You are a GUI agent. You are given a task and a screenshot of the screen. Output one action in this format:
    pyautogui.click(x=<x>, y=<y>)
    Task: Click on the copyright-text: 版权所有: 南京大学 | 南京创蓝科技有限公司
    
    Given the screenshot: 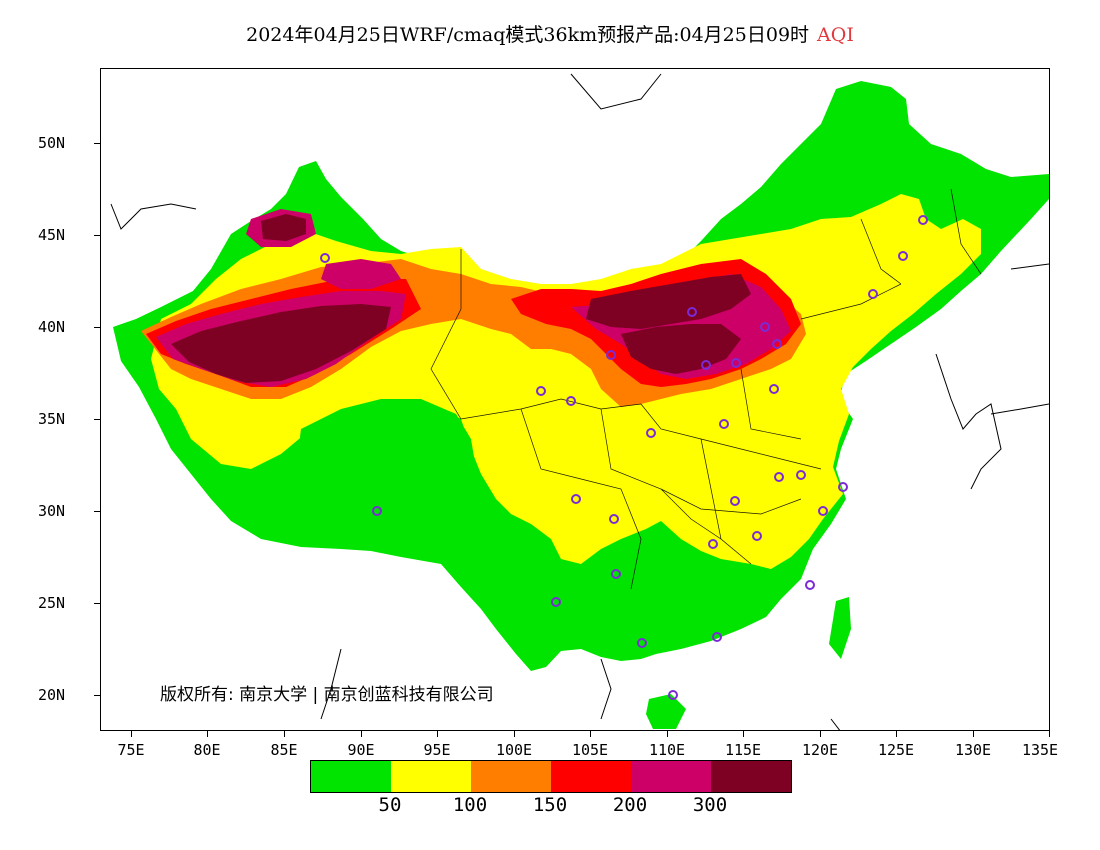 What is the action you would take?
    pyautogui.click(x=327, y=695)
    